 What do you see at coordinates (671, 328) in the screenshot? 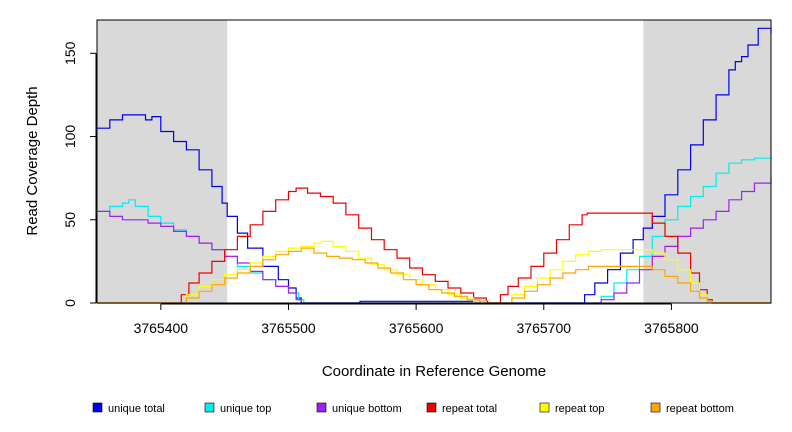
I see `x-tick-label: 3765800` at bounding box center [671, 328].